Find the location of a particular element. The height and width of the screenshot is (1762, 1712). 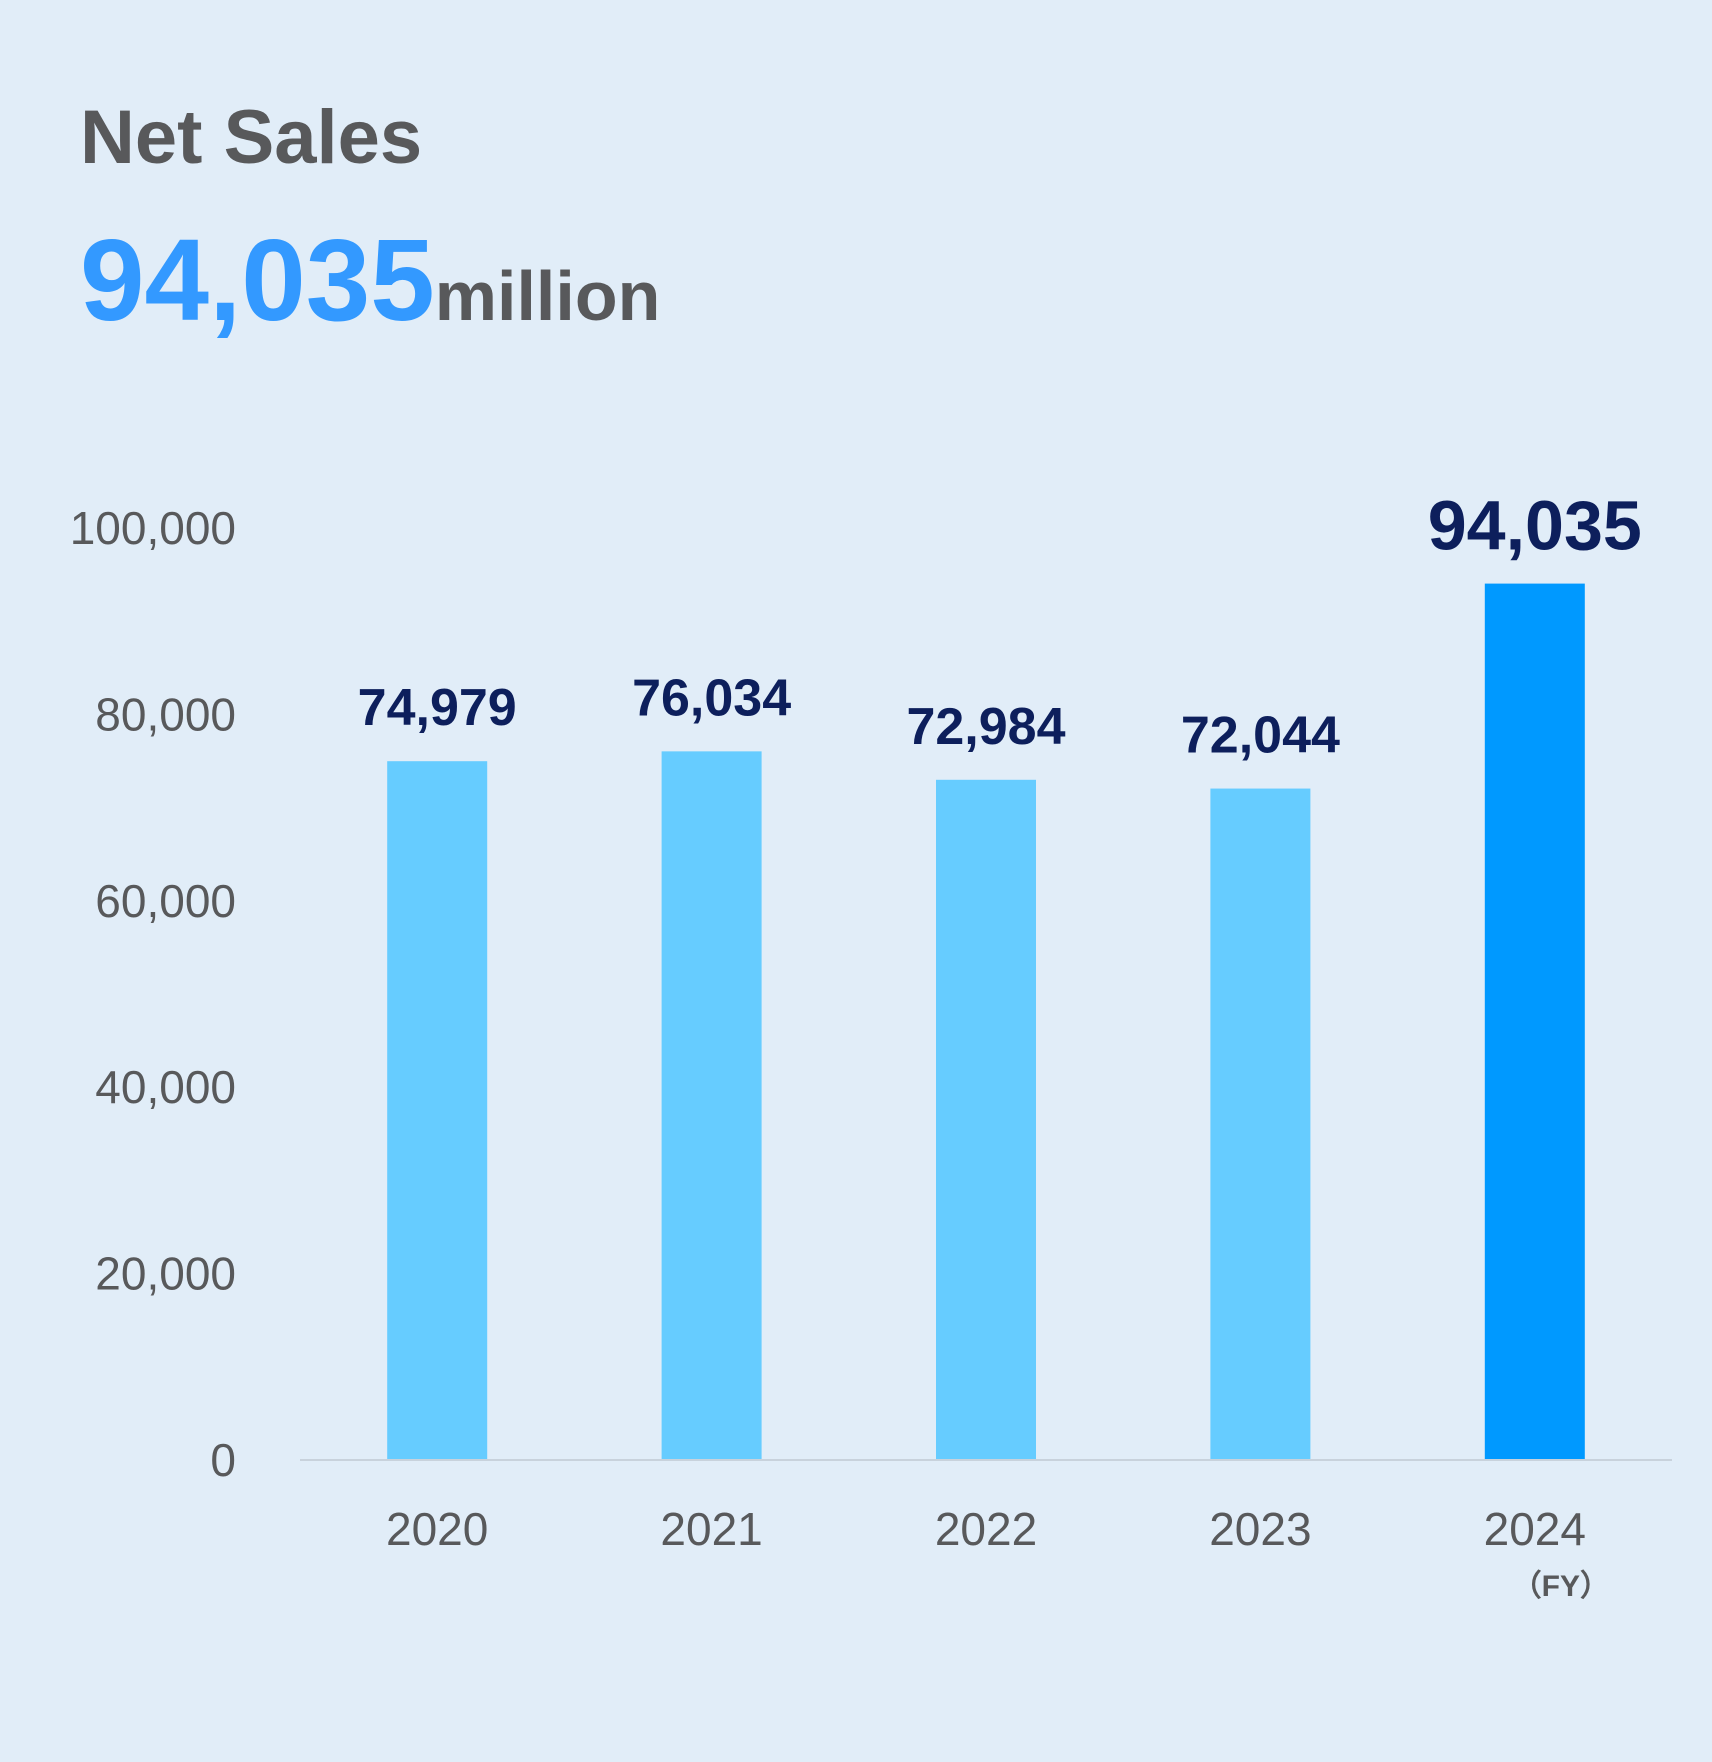

headline: 94,035million is located at coordinates (370, 280).